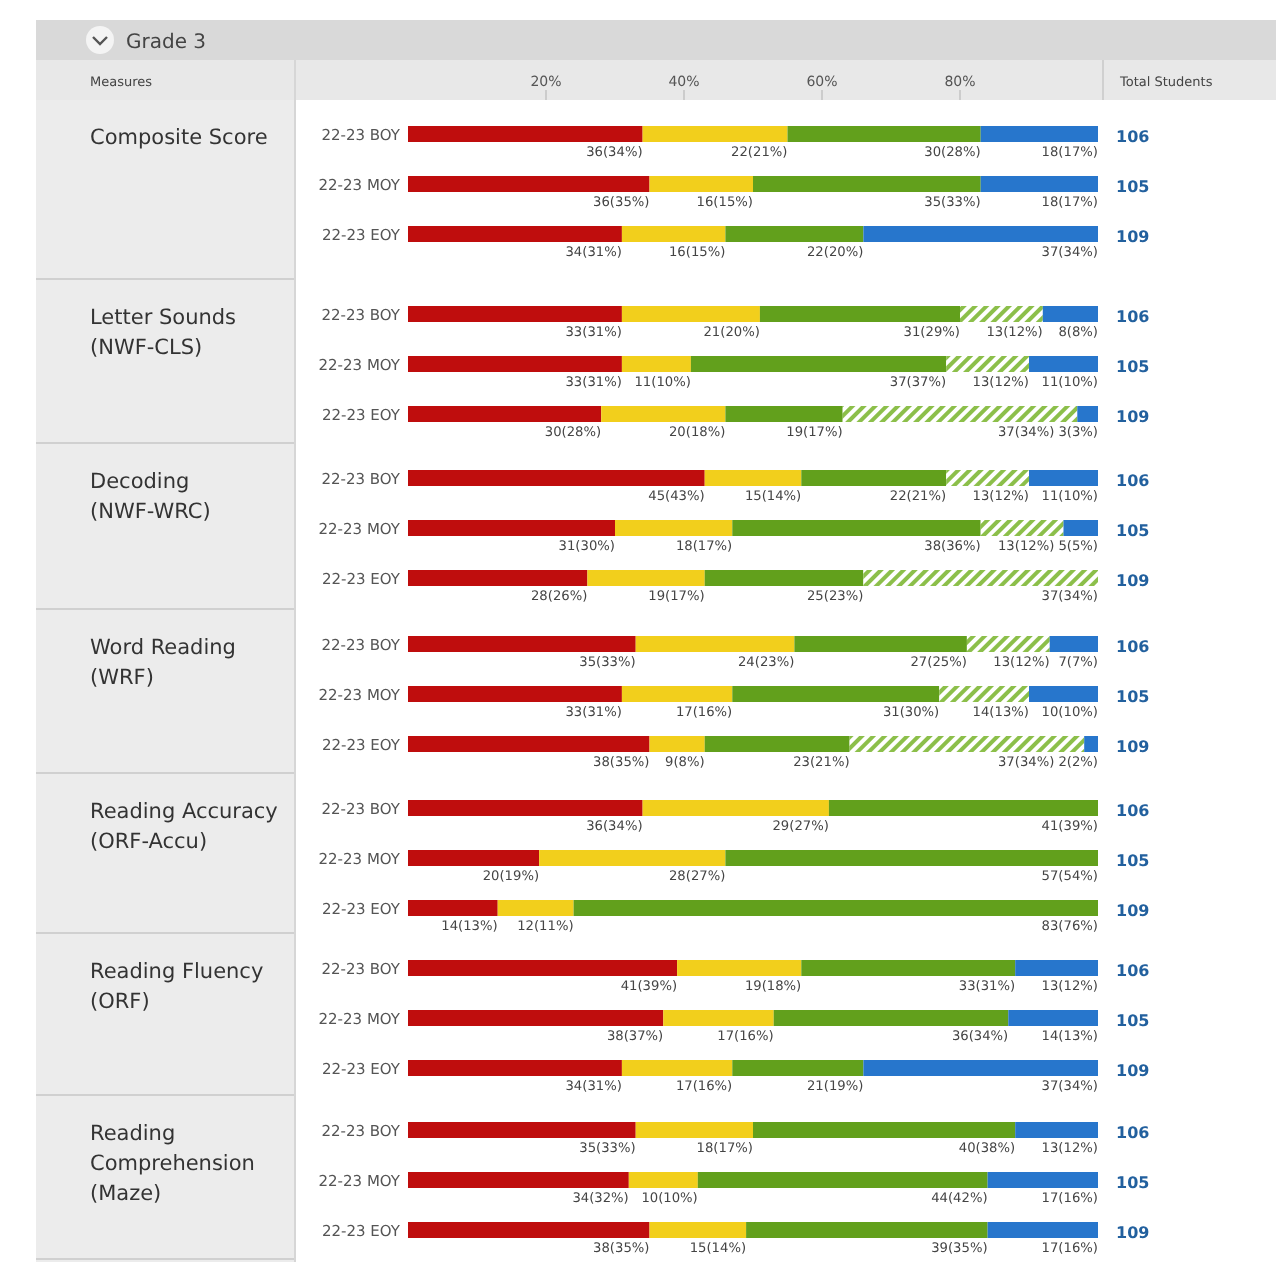 This screenshot has width=1276, height=1262. I want to click on text: Decoding (NWF-WRC), so click(150, 497).